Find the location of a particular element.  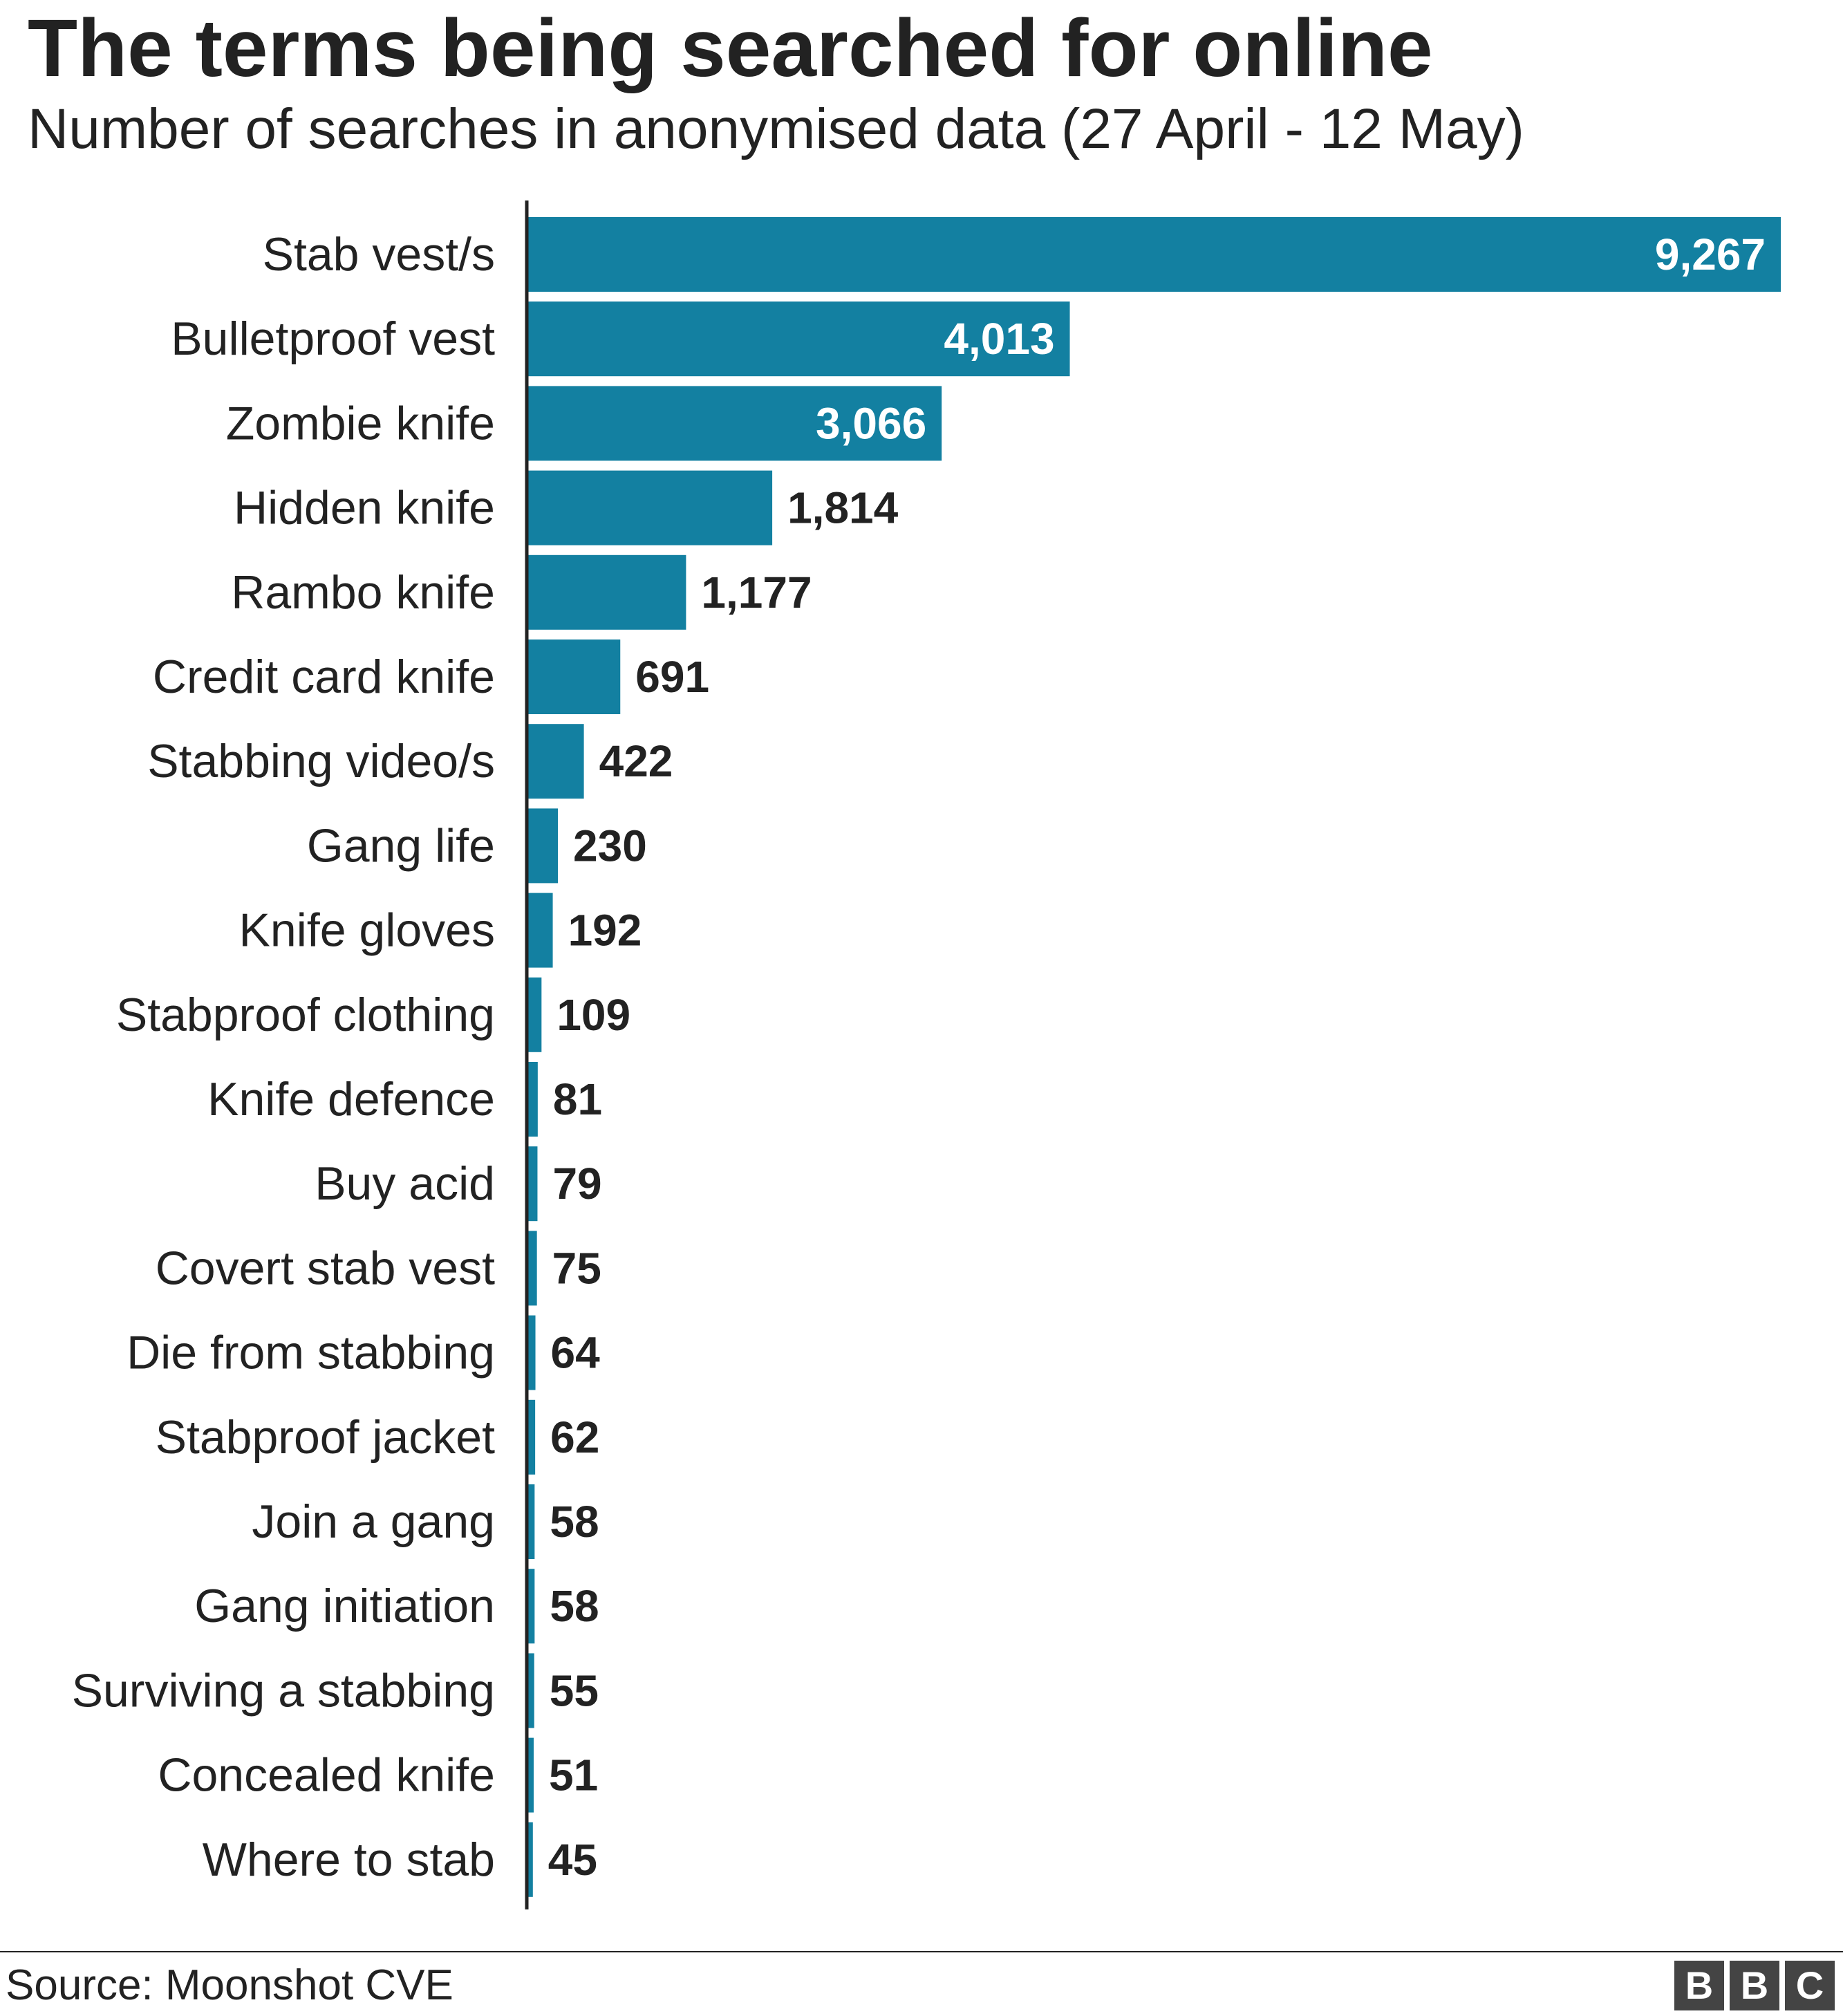

bar-join-a-gang is located at coordinates (531, 1521).